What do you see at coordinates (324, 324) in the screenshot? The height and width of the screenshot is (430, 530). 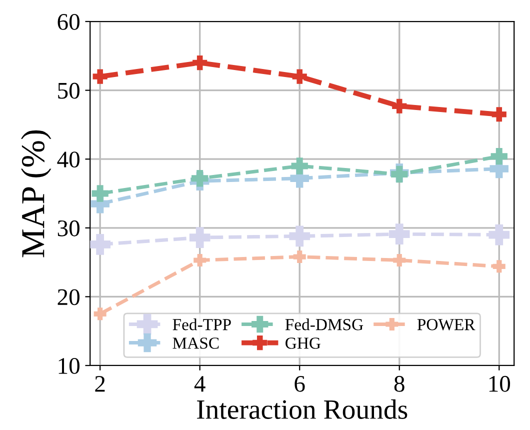 I see `legend-label: Fed-DMSG` at bounding box center [324, 324].